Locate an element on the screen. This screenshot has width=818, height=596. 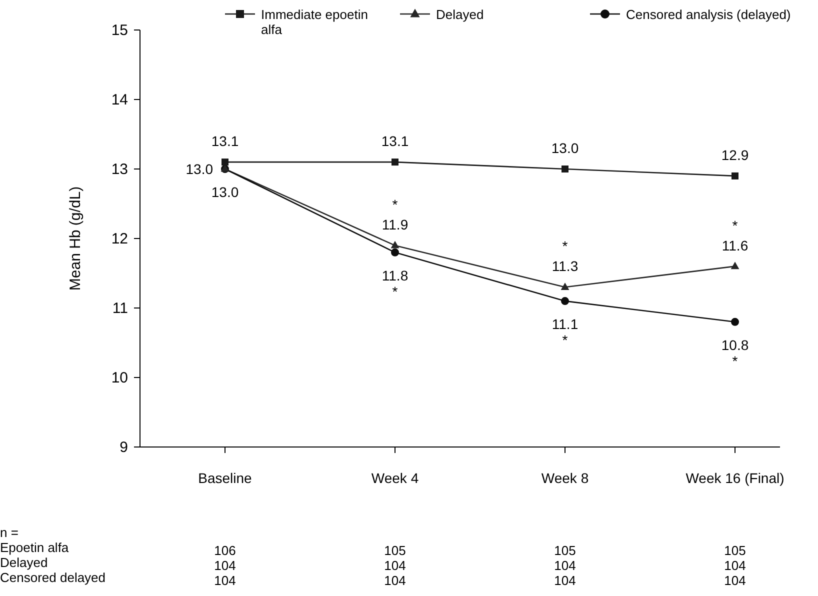
data-label: 11.3 is located at coordinates (565, 266).